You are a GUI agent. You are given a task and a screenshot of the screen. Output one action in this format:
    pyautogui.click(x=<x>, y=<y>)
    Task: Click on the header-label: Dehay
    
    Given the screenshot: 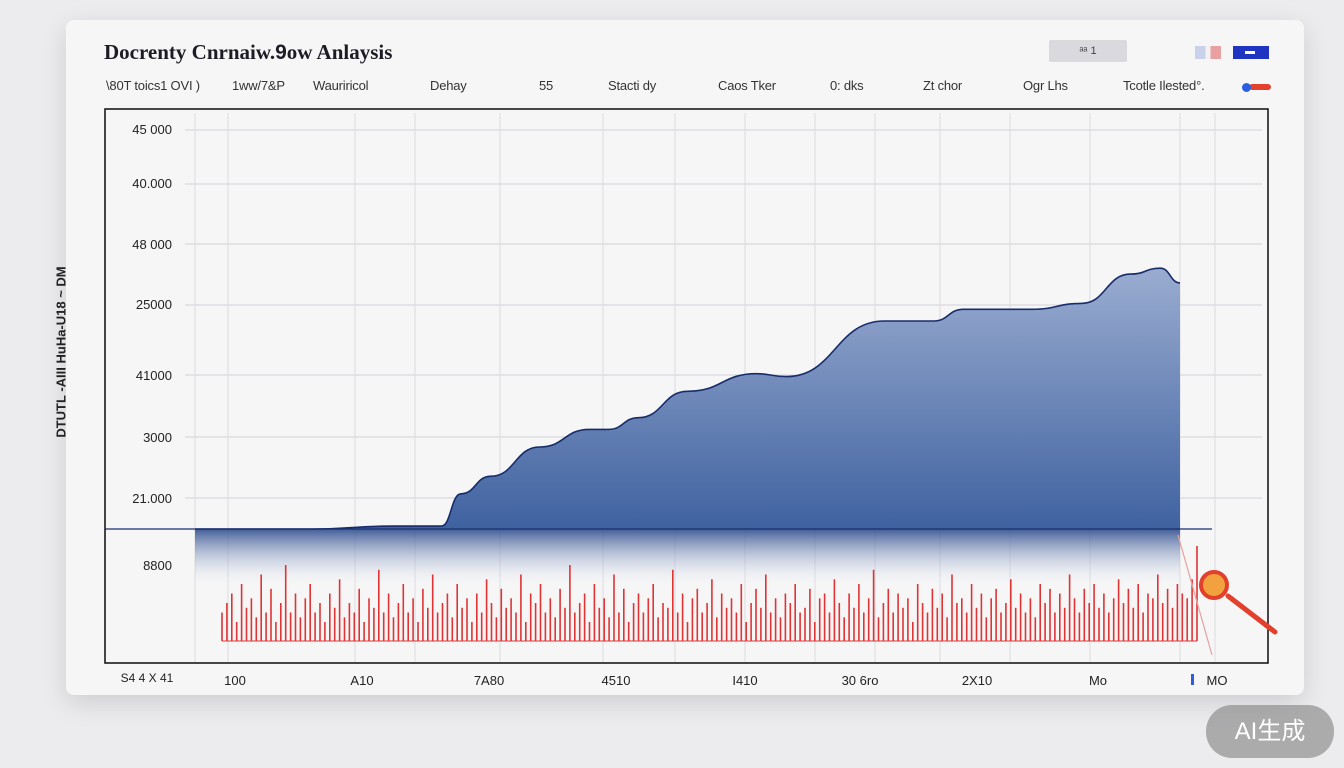 What is the action you would take?
    pyautogui.click(x=448, y=85)
    